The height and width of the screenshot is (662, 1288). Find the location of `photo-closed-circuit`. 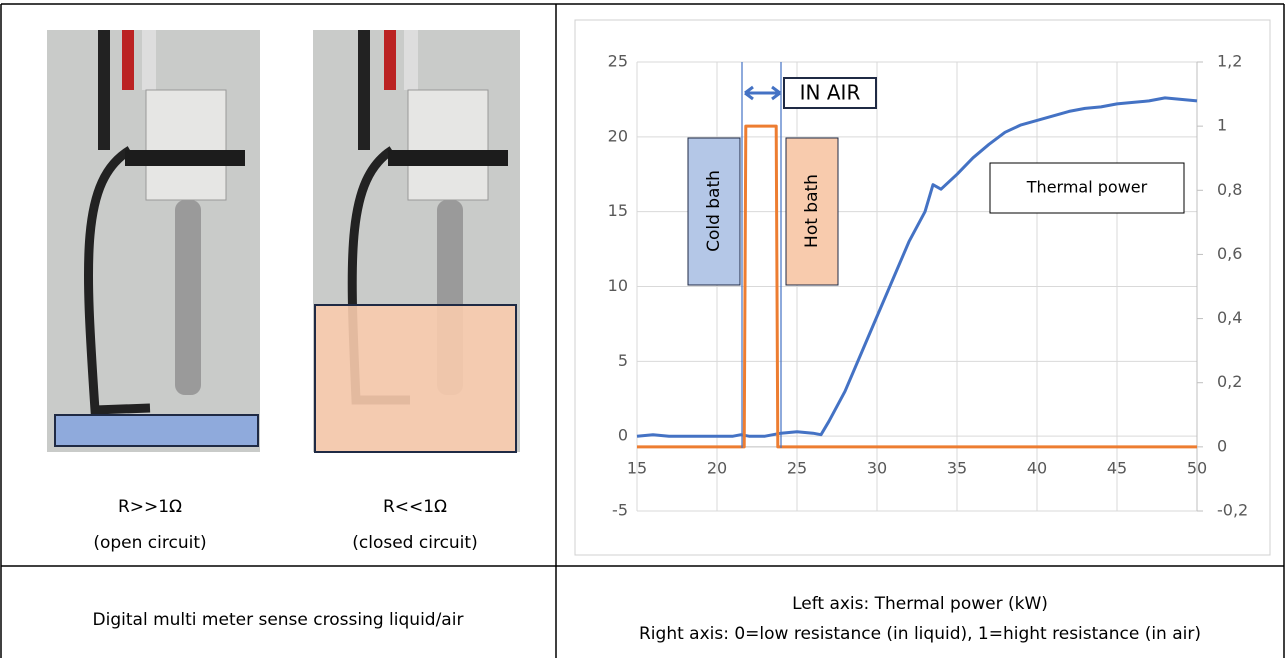

photo-closed-circuit is located at coordinates (416, 241).